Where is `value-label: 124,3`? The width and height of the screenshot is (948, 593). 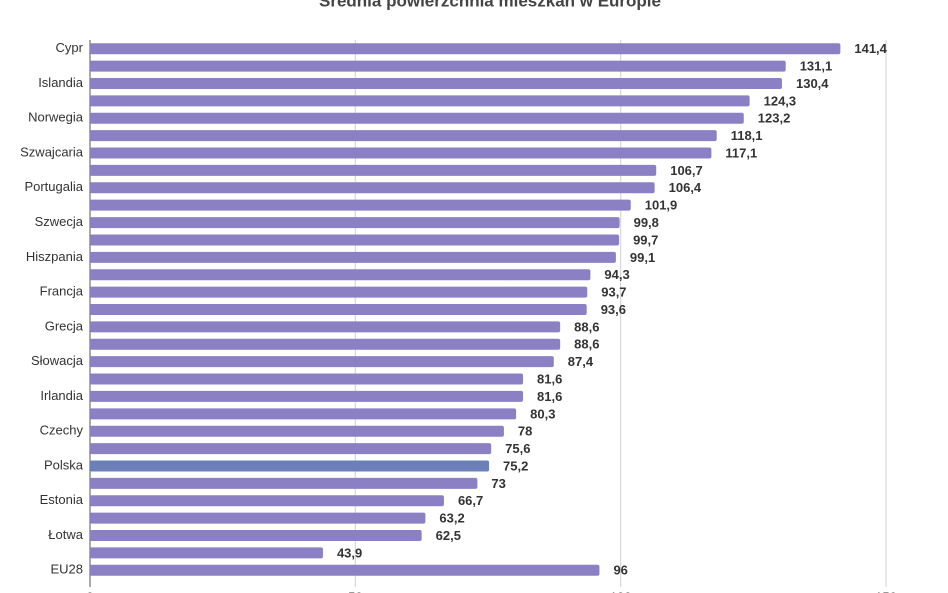 value-label: 124,3 is located at coordinates (780, 100).